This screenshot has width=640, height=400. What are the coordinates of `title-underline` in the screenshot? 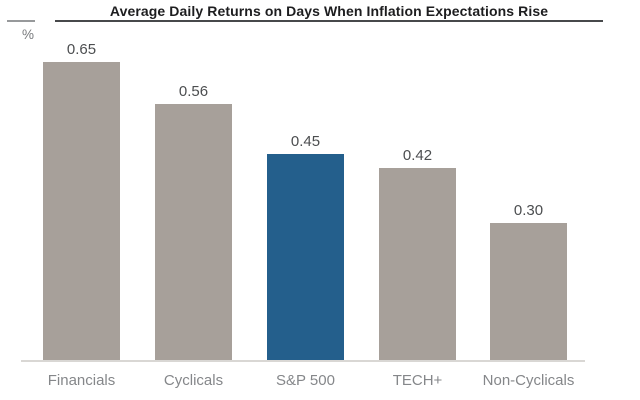 It's located at (329, 21).